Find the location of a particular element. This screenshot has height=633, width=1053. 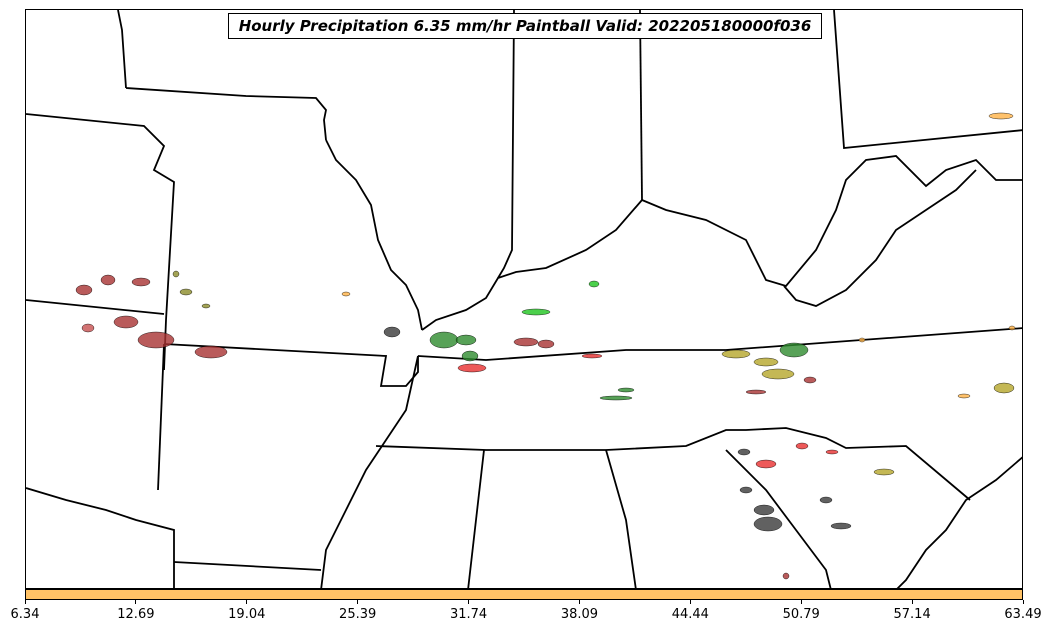

boundary-ks-mo is located at coordinates (100, 242).